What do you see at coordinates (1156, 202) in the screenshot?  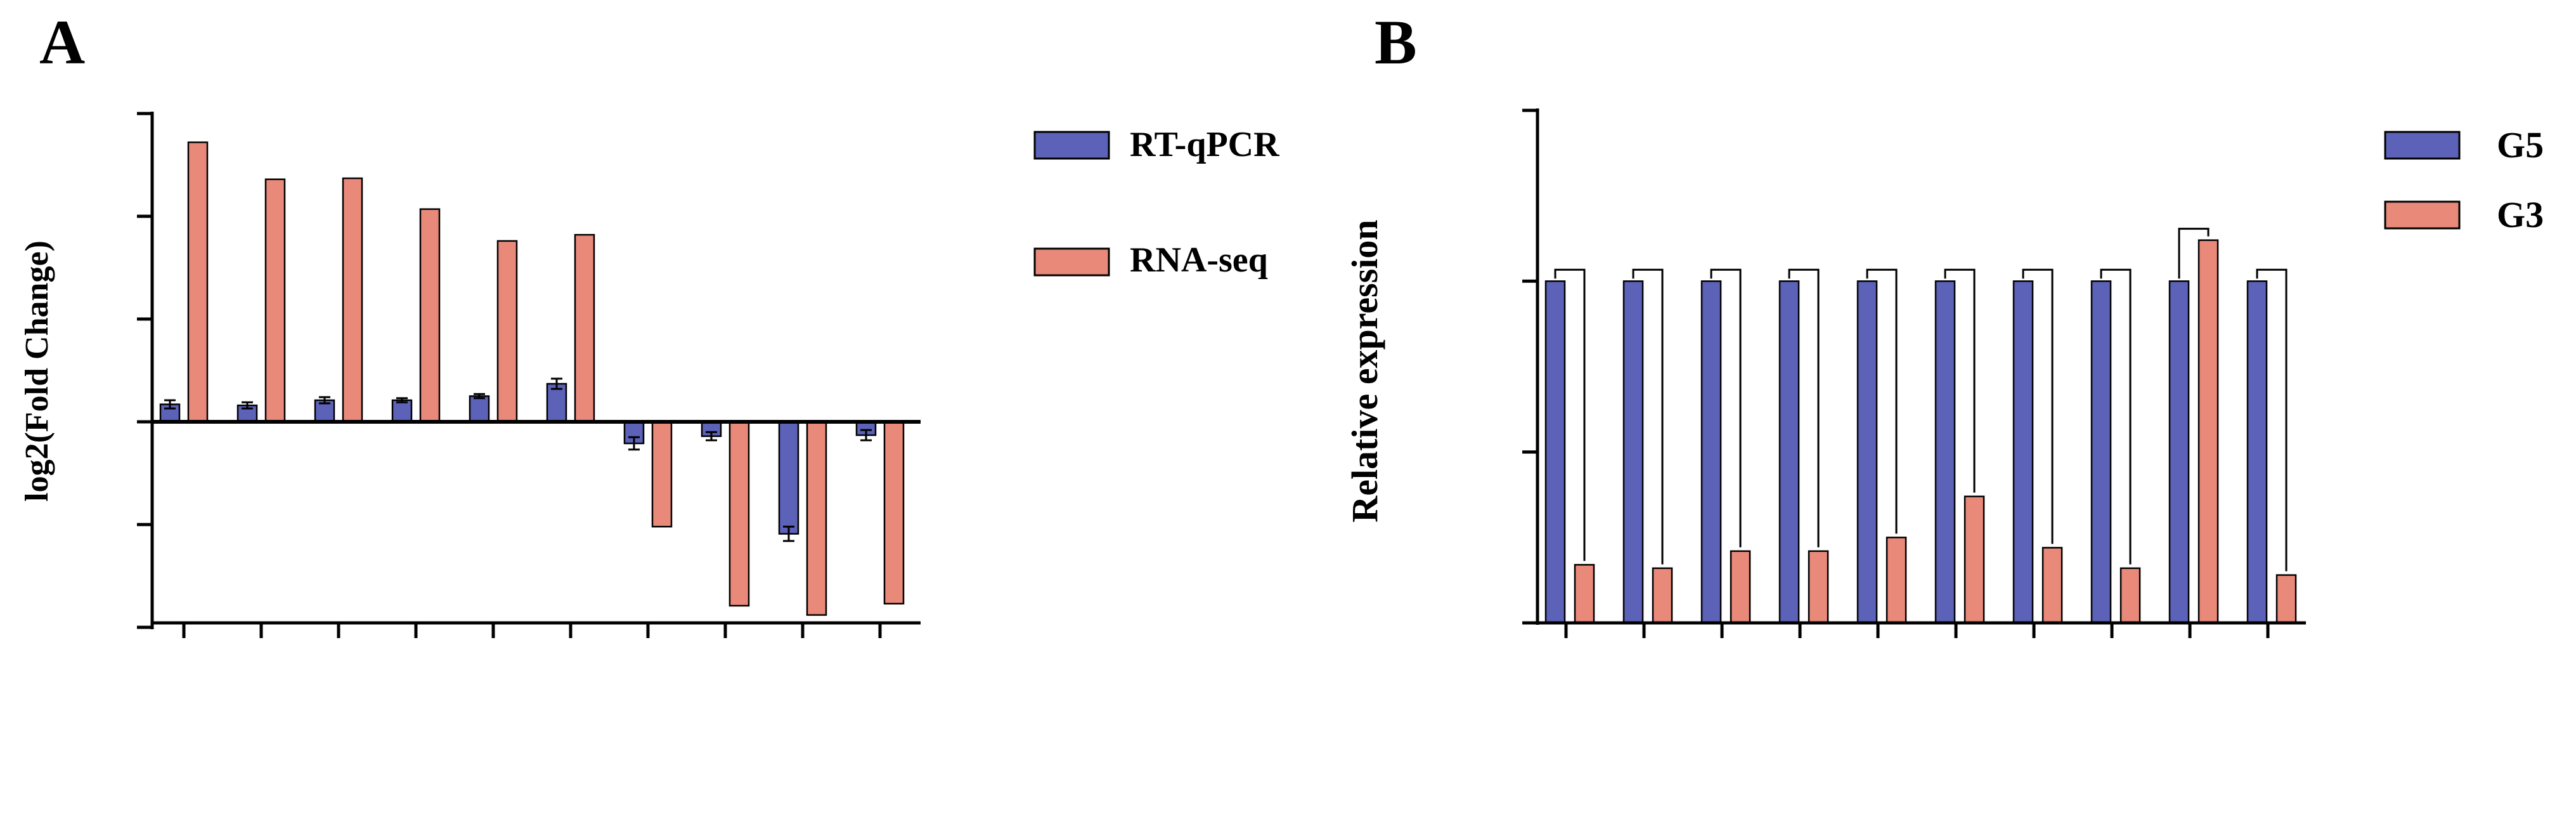 I see `panel-a-legend: RT-qPCR RNA-seq` at bounding box center [1156, 202].